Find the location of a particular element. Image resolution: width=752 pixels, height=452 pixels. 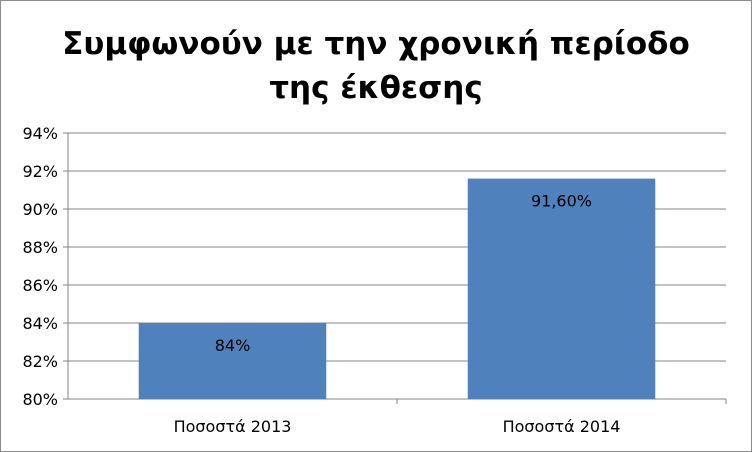

y-tick-label: 82% is located at coordinates (40, 361).